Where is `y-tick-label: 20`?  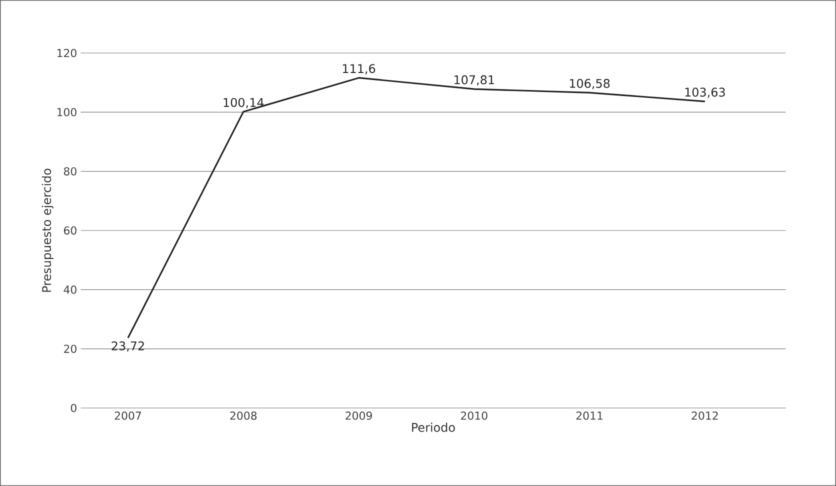
y-tick-label: 20 is located at coordinates (70, 348).